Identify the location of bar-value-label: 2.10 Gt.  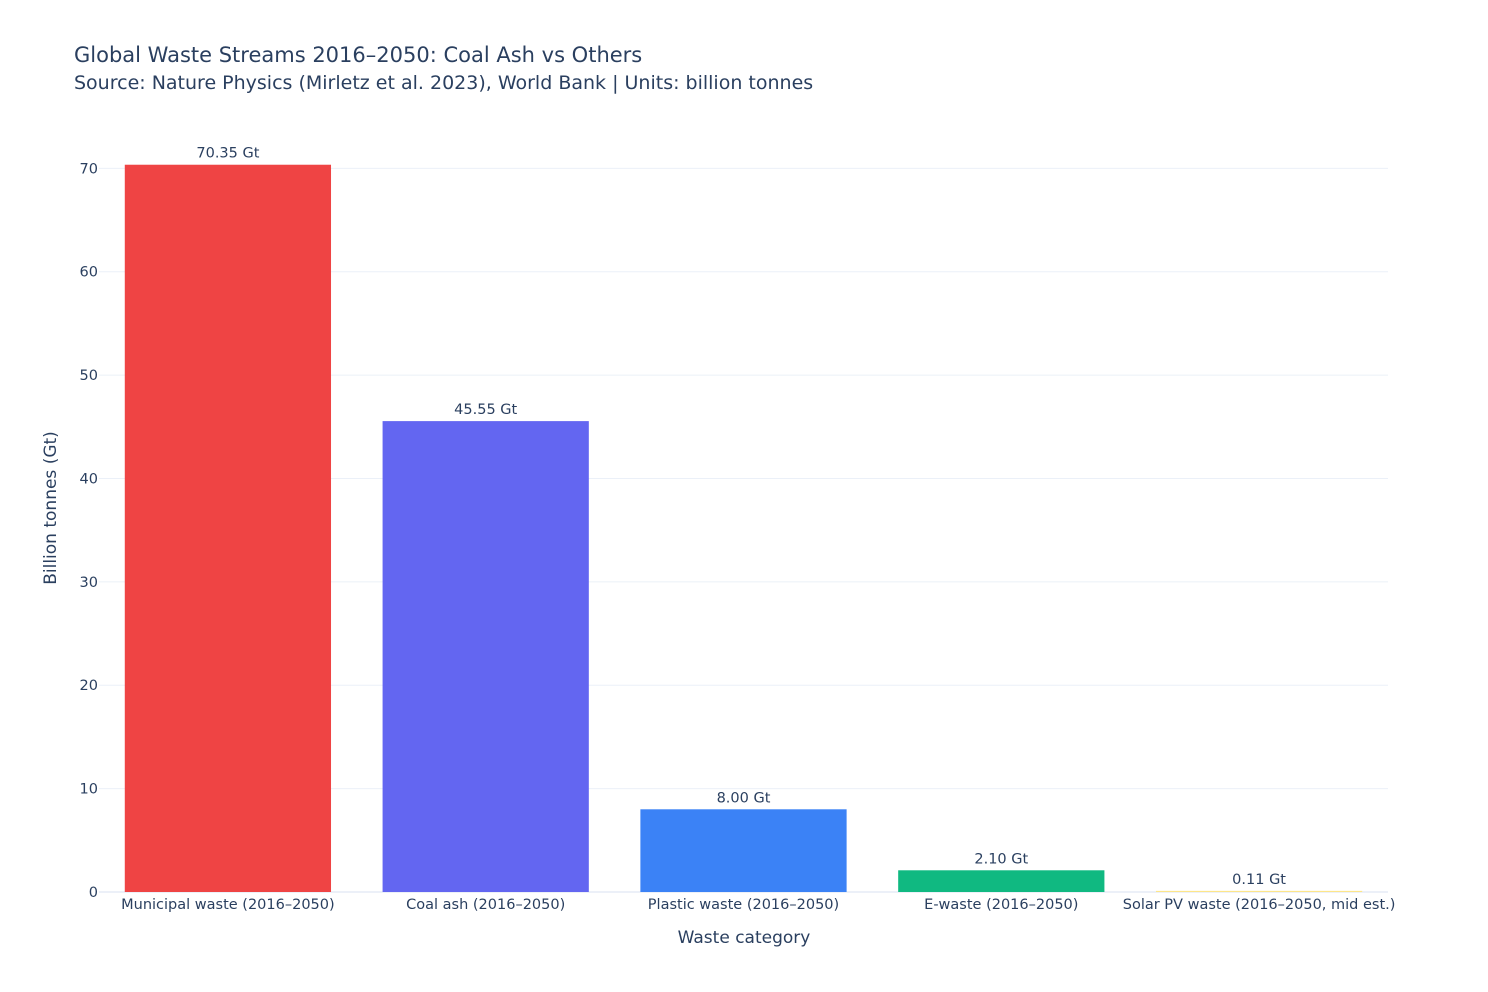
(1001, 859).